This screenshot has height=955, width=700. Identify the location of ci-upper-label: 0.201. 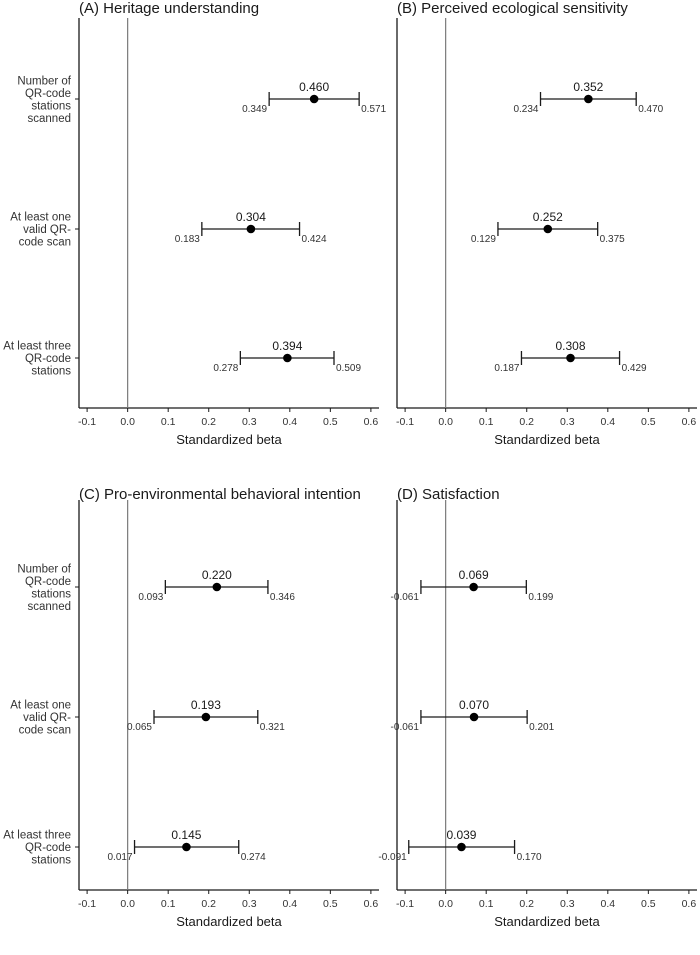
(541, 727).